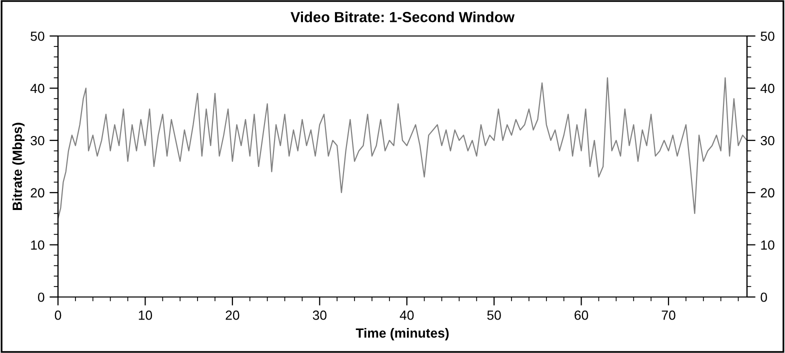 Image resolution: width=785 pixels, height=353 pixels. What do you see at coordinates (37, 245) in the screenshot?
I see `y-tick-label: 10` at bounding box center [37, 245].